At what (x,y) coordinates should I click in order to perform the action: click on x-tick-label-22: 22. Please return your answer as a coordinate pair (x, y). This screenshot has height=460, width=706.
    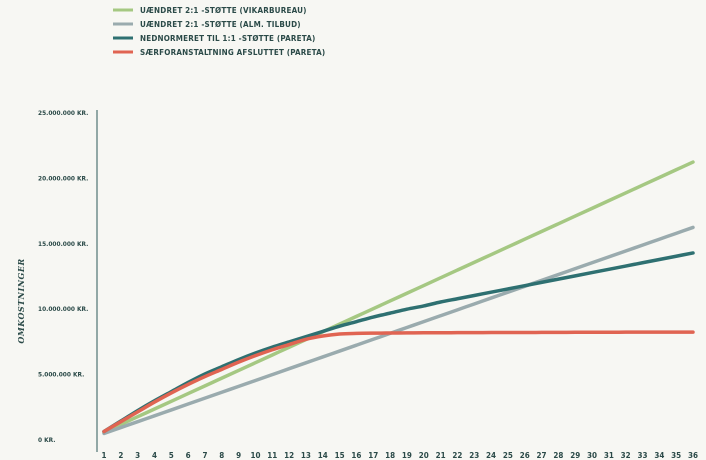
    Looking at the image, I should click on (457, 455).